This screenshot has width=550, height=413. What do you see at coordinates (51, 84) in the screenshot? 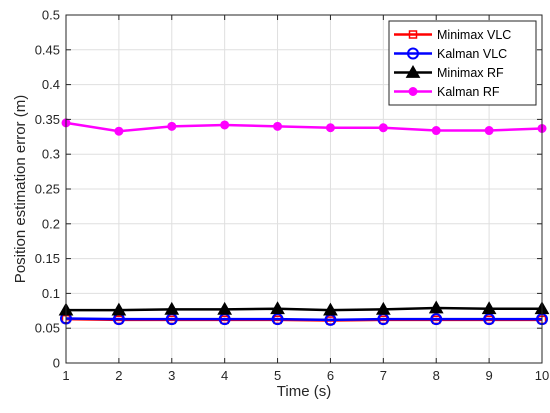
I see `y-tick-label: 0.4` at bounding box center [51, 84].